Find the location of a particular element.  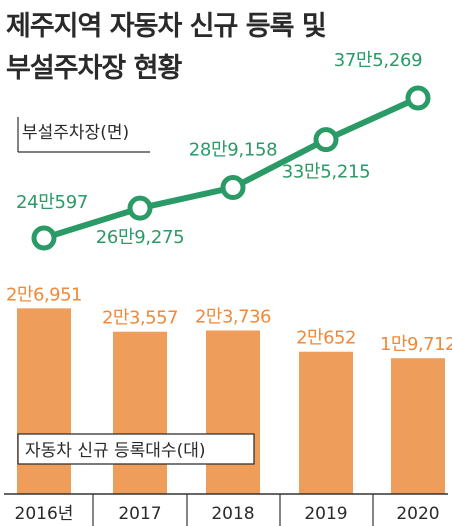

bar-value-label-3: 2만652 is located at coordinates (326, 338).